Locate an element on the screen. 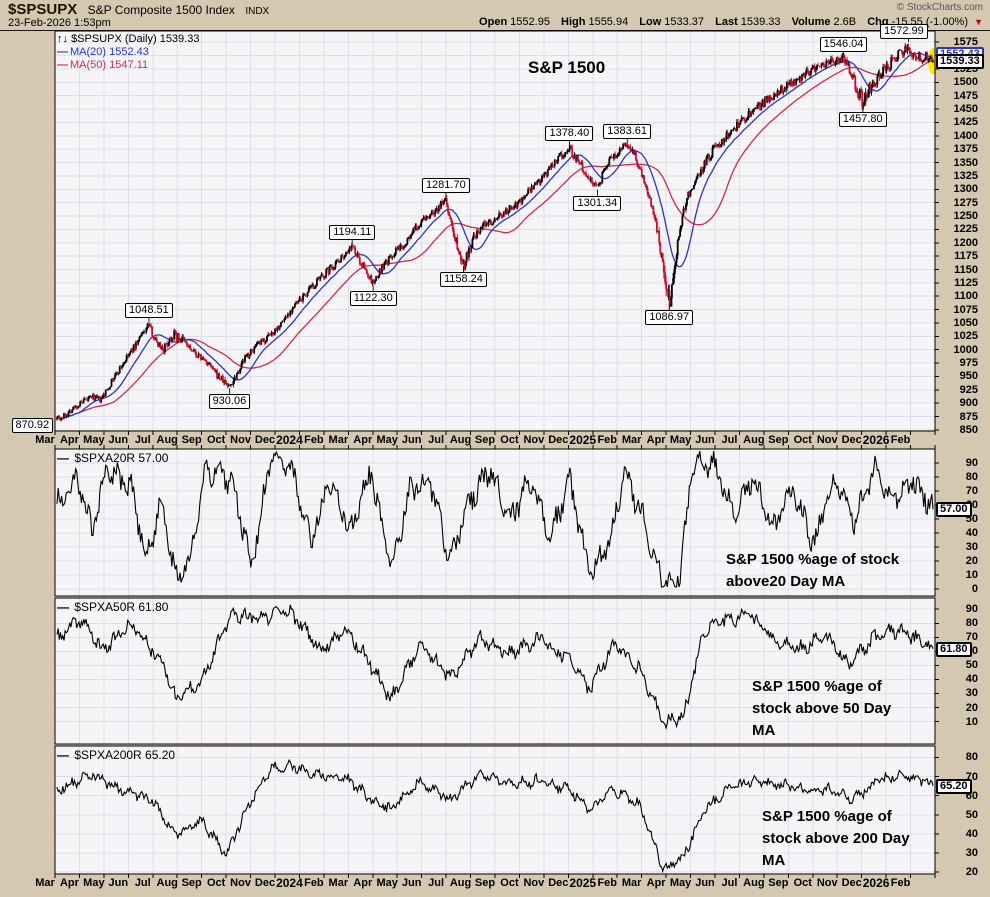 The height and width of the screenshot is (897, 990). note-above-200dma: S&P 1500 %age of stock above 200 Day MA is located at coordinates (836, 839).